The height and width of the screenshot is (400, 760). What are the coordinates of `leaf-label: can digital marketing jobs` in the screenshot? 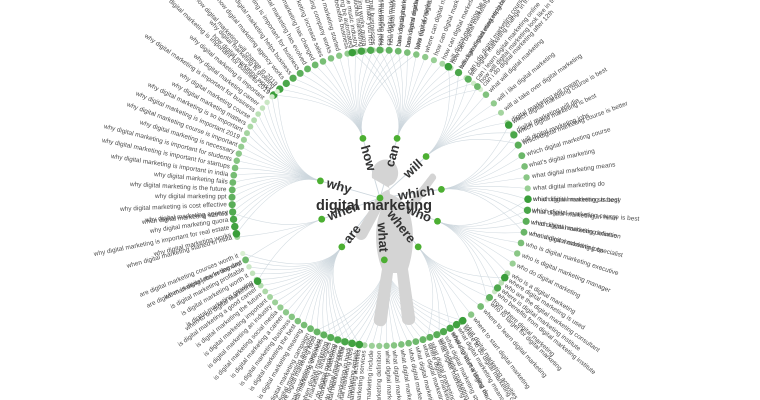 It's located at (380, 23).